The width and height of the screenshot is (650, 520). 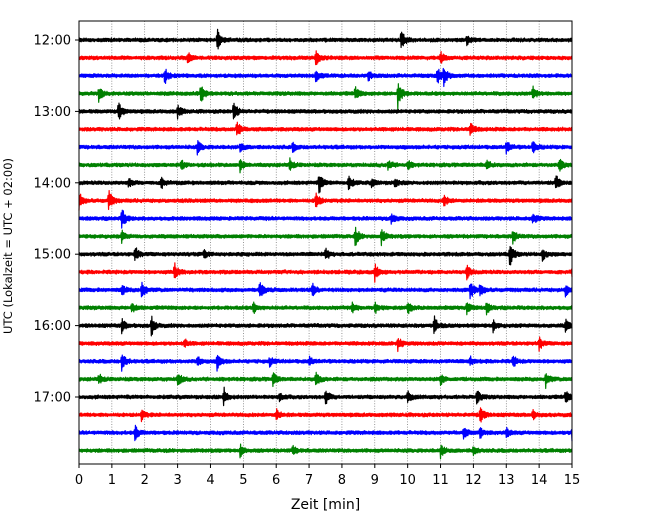 What do you see at coordinates (572, 480) in the screenshot?
I see `x-tick-label: 15` at bounding box center [572, 480].